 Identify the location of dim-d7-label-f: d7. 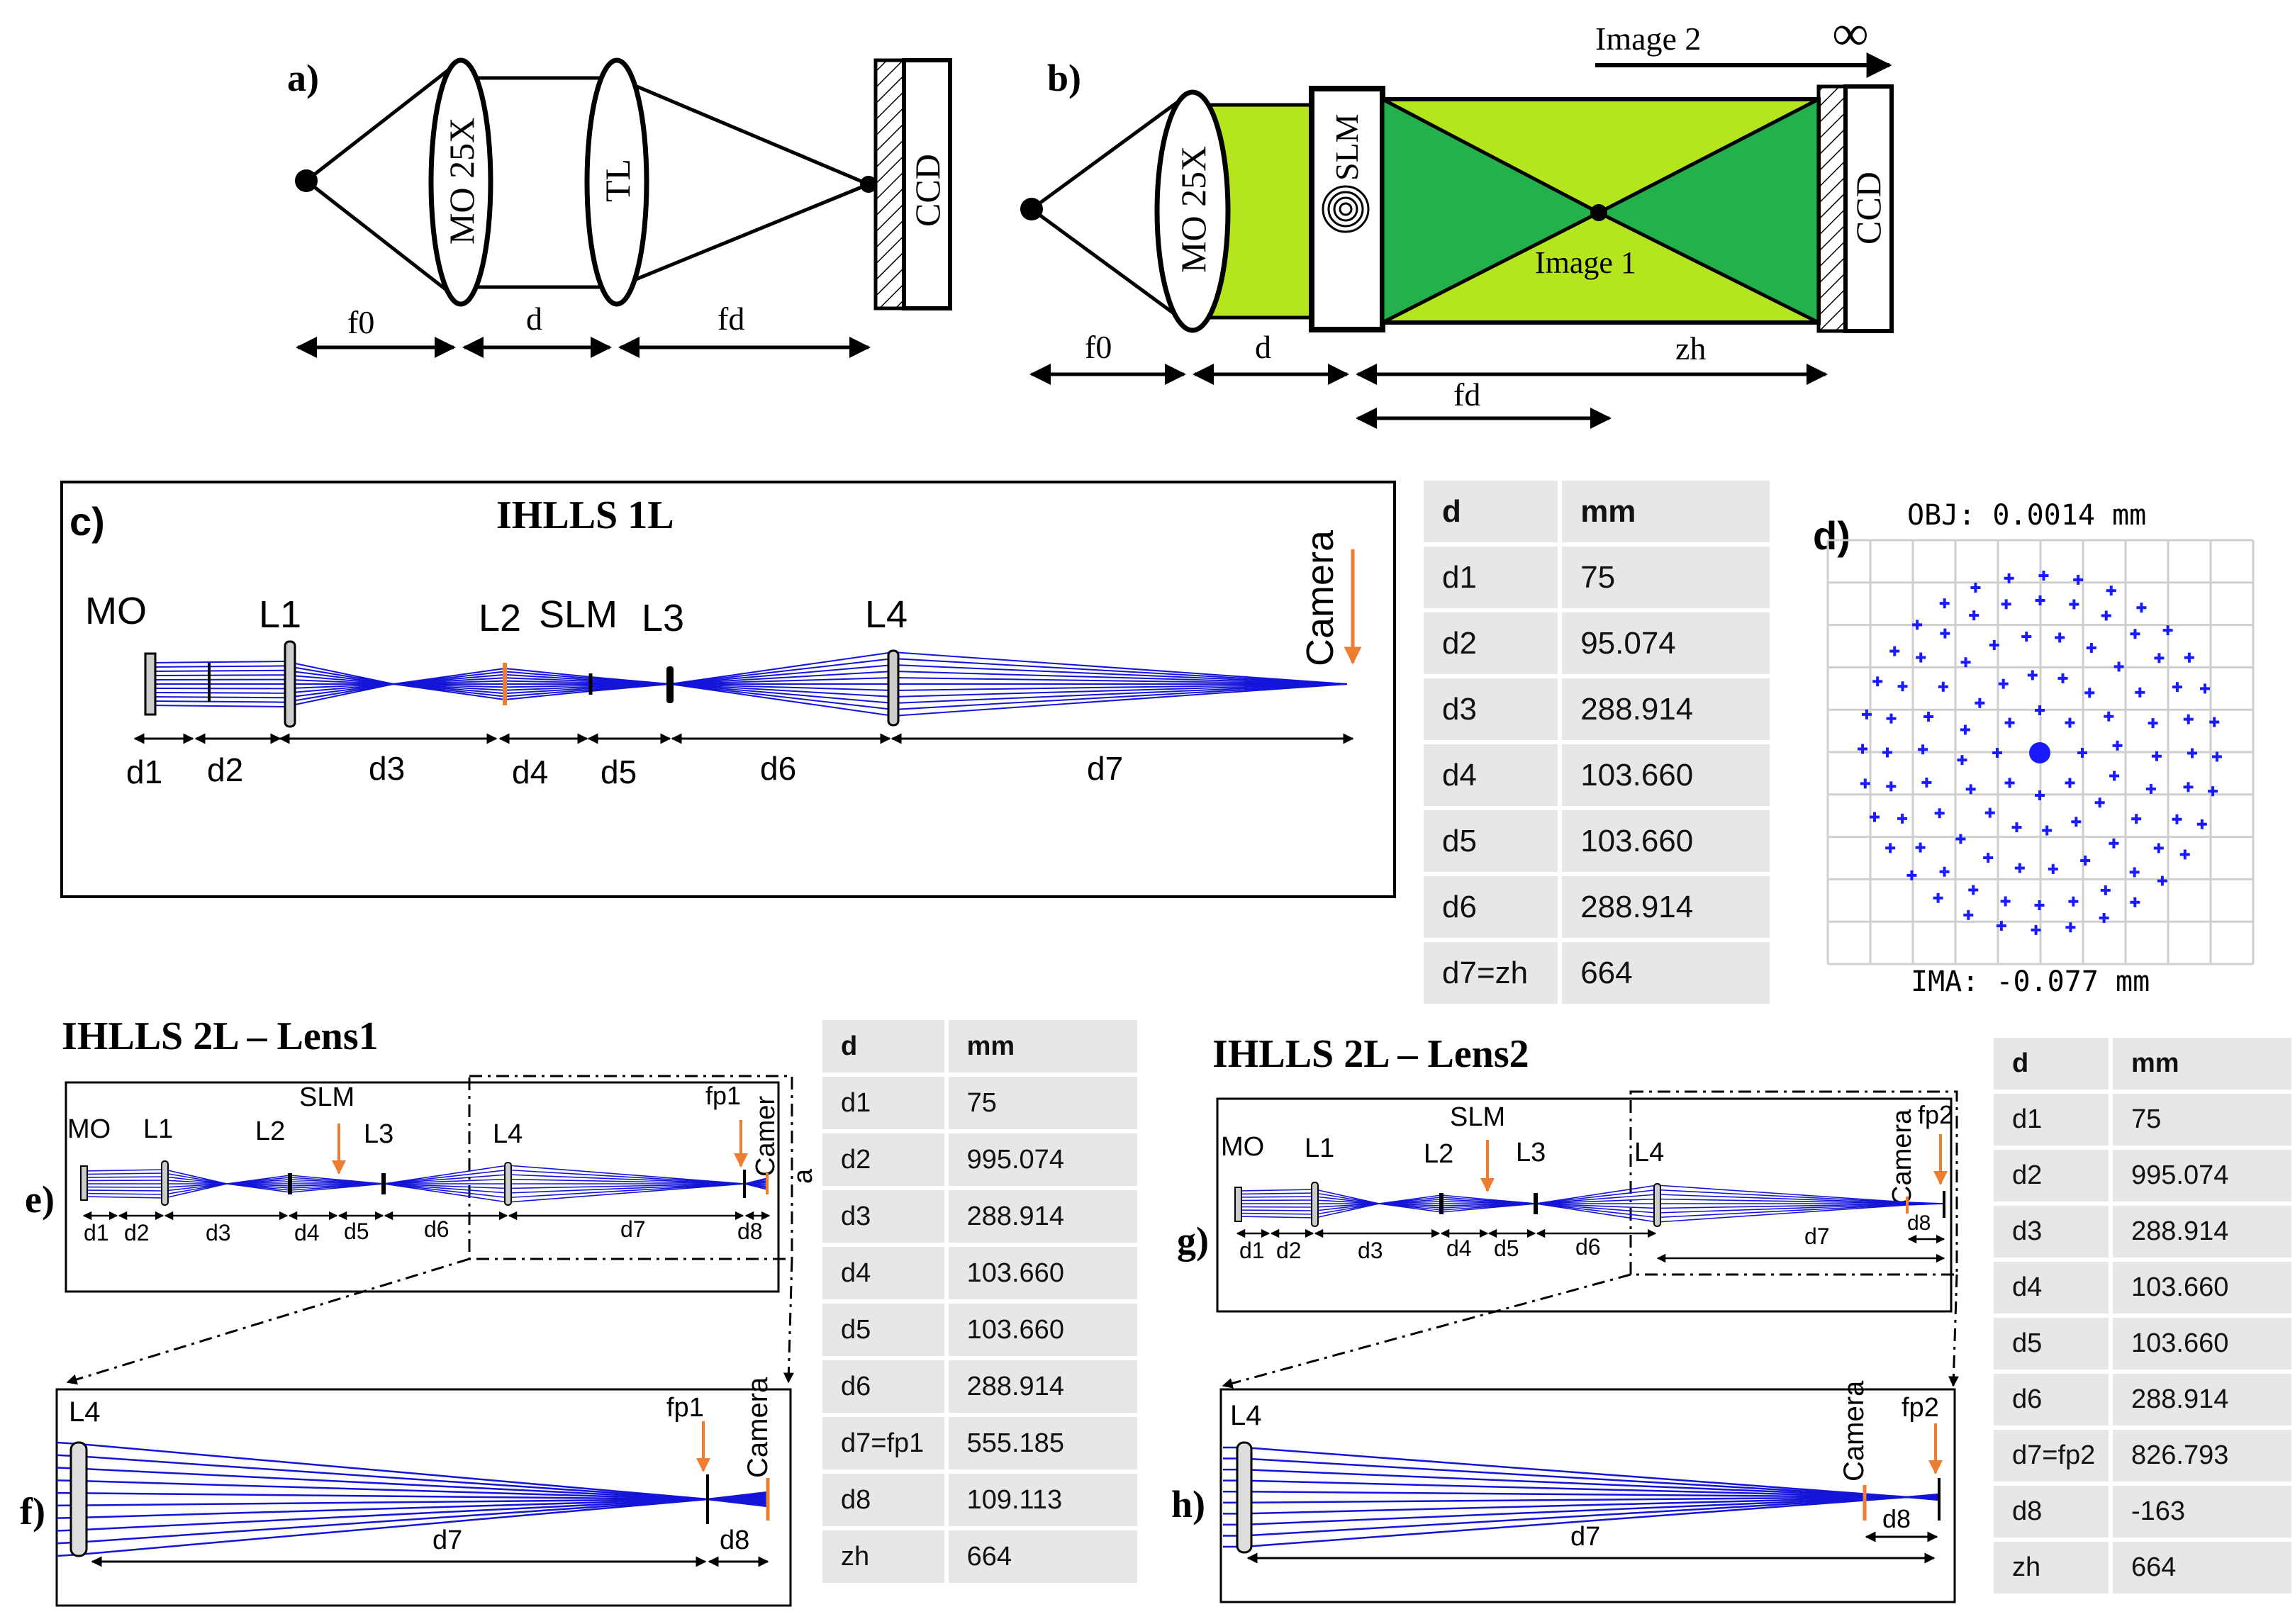
(447, 1540).